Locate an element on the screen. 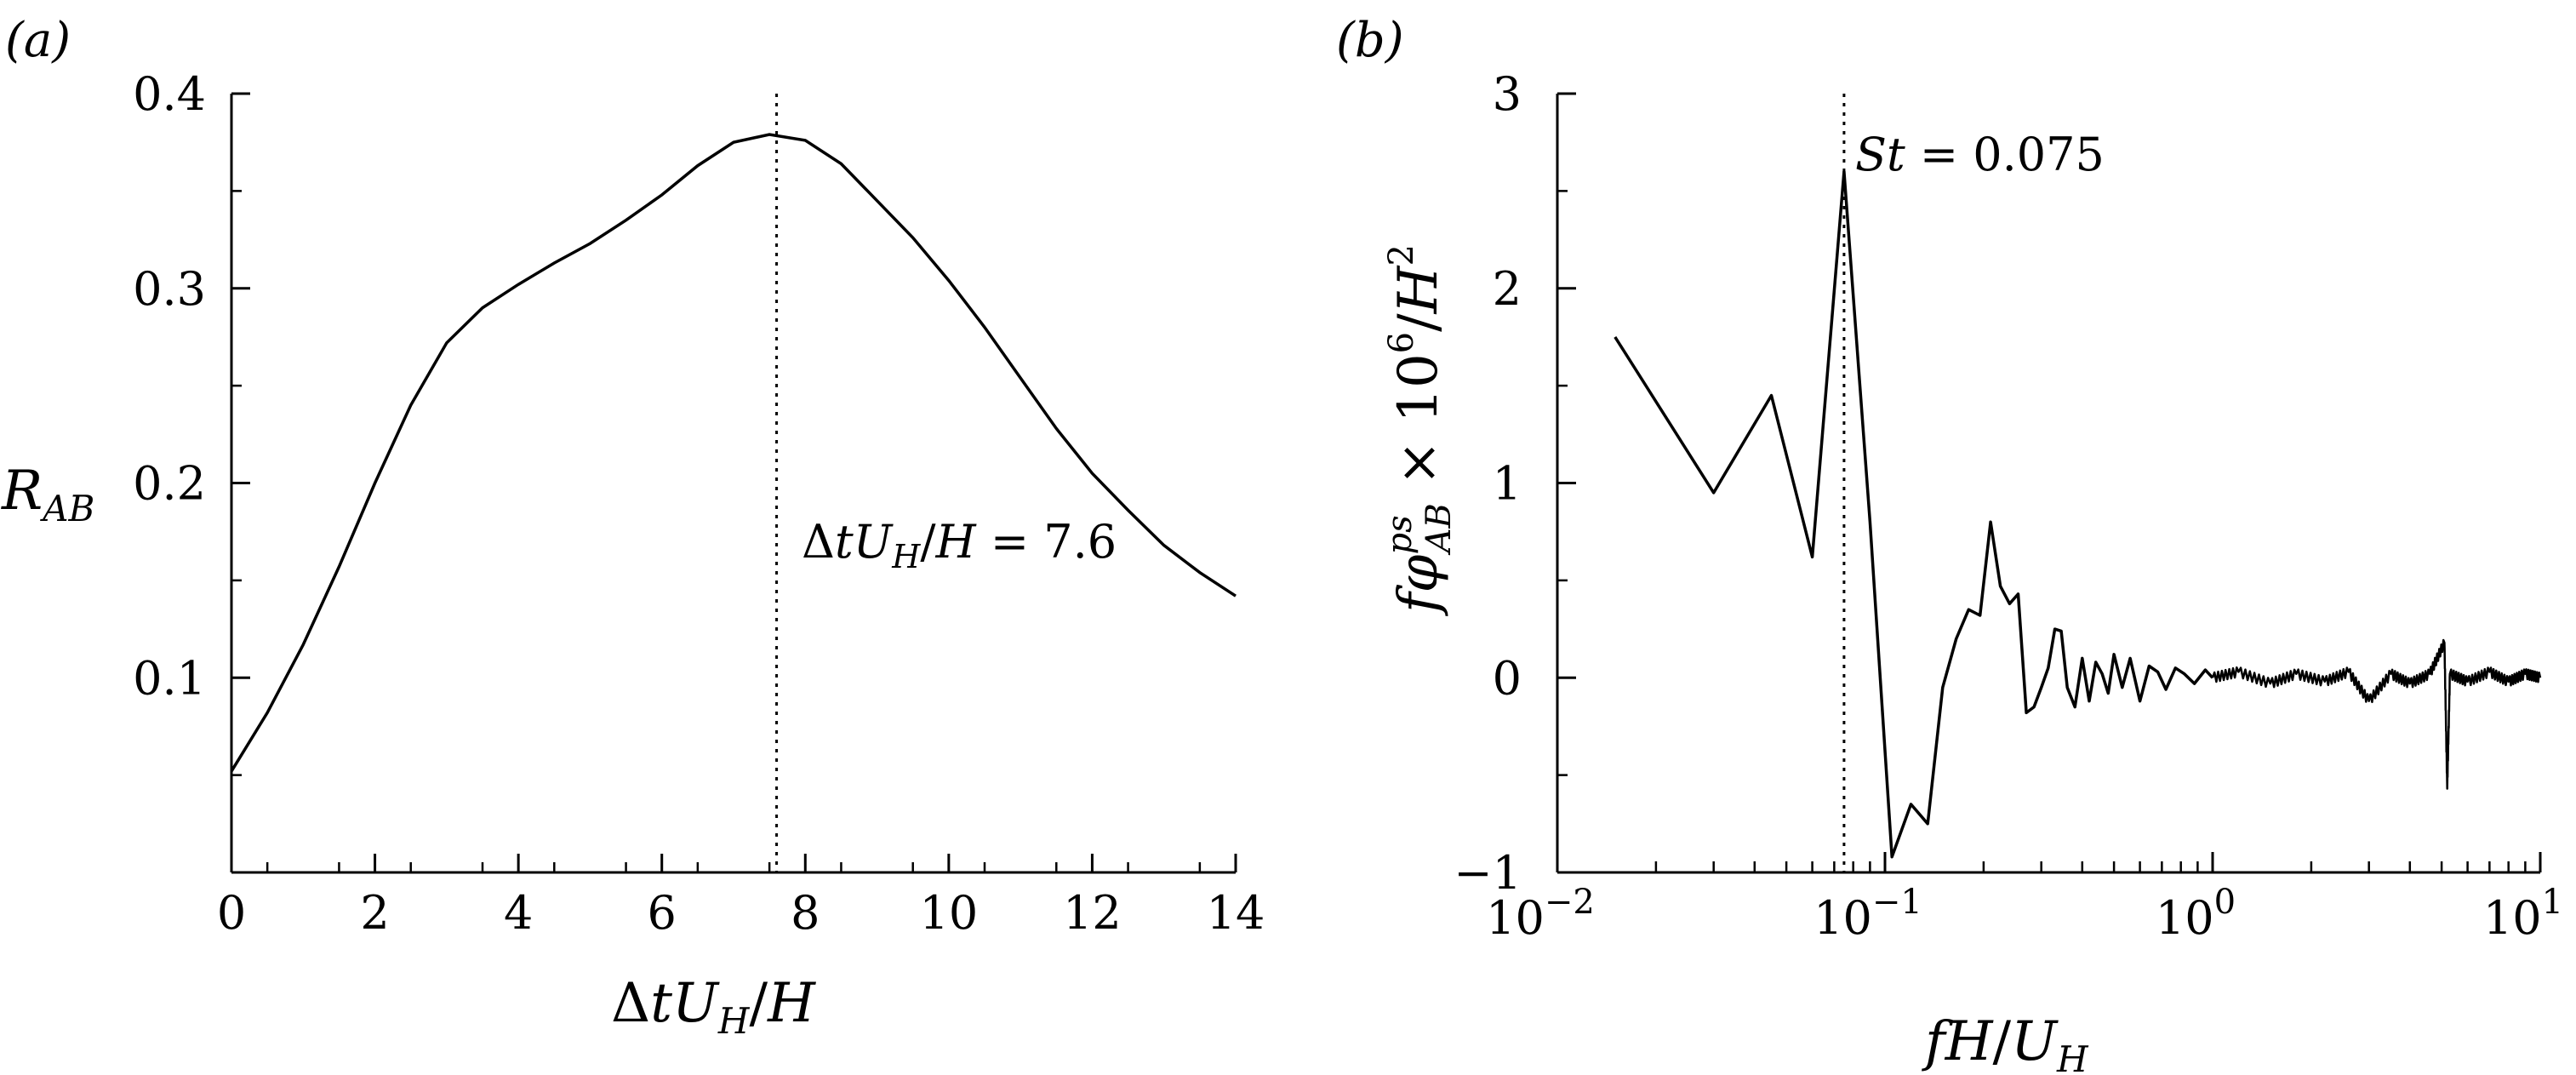 The width and height of the screenshot is (2576, 1075). panel-a-peak-annotation: ΔtUH/H = 7.6 is located at coordinates (959, 545).